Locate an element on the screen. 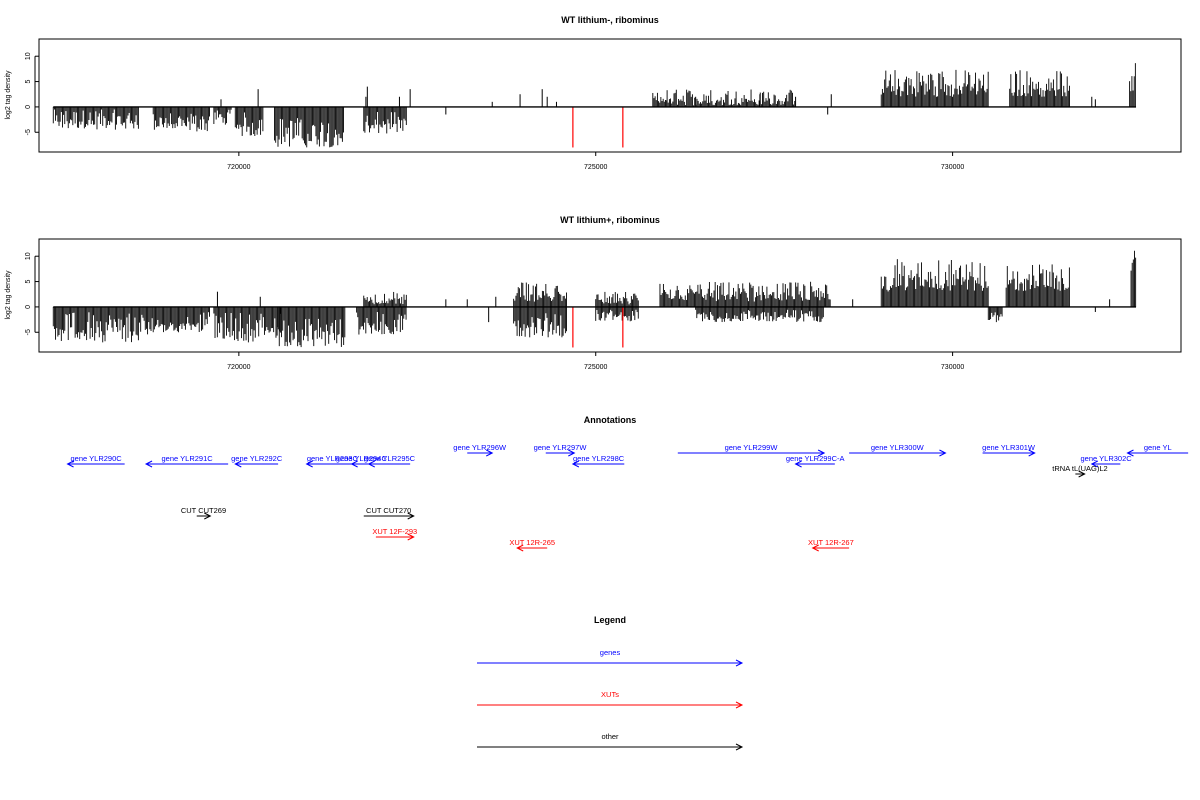 The height and width of the screenshot is (800, 1200). feature-label: gene YLR299C-A is located at coordinates (815, 458).